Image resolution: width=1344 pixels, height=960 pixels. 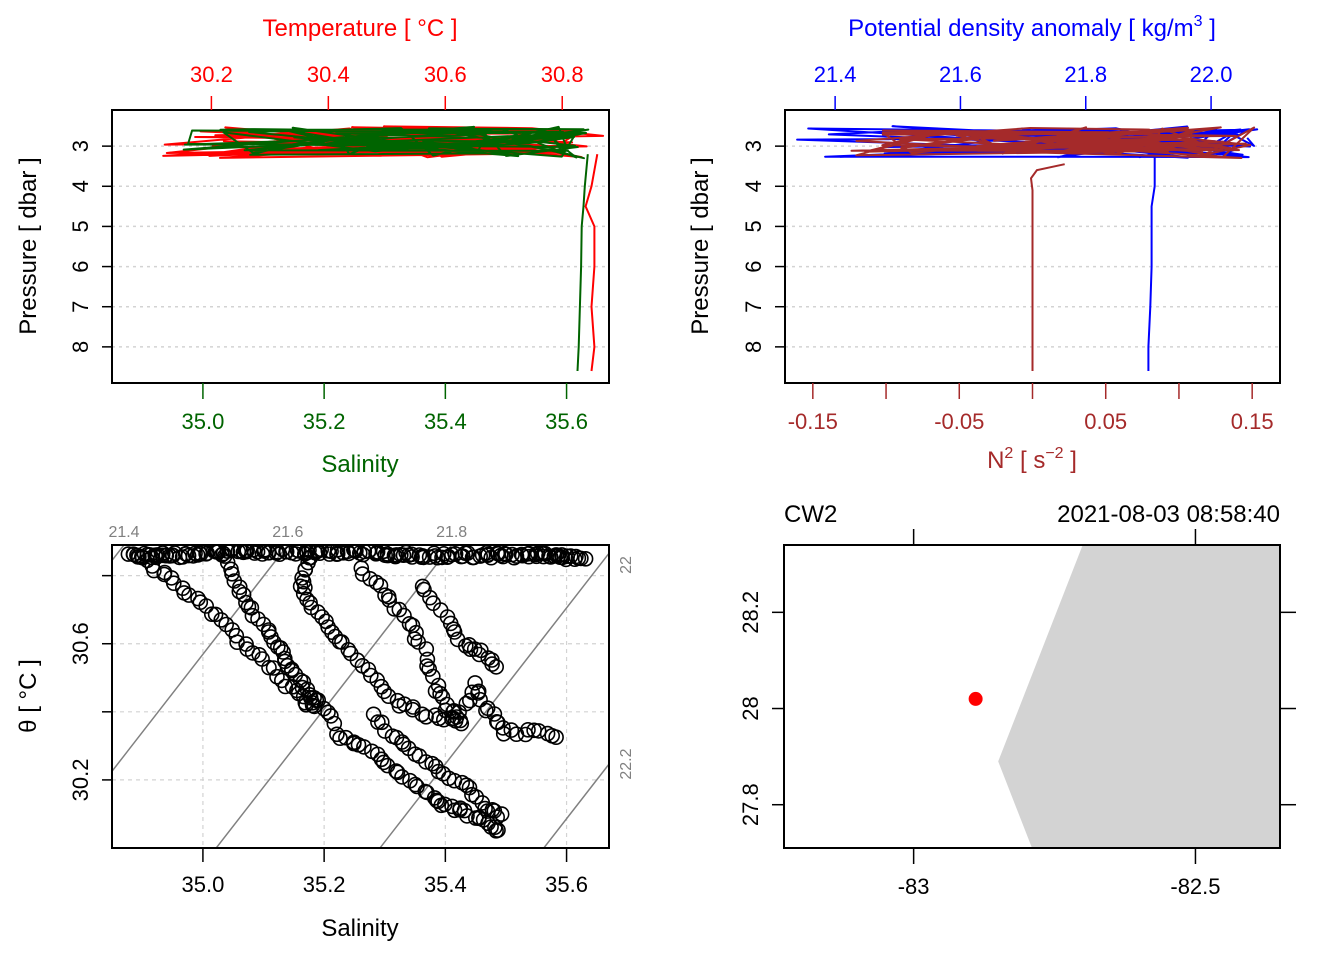 What do you see at coordinates (1021, 28) in the screenshot?
I see `top-axis-title-main: Potential density anomaly [ kg/m` at bounding box center [1021, 28].